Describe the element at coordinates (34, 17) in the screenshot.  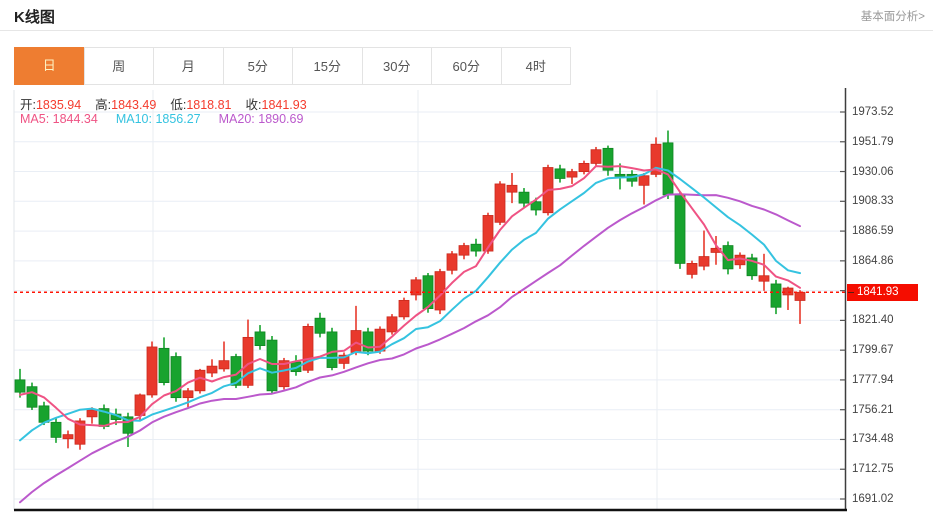
I see `page-title: K线图` at that location.